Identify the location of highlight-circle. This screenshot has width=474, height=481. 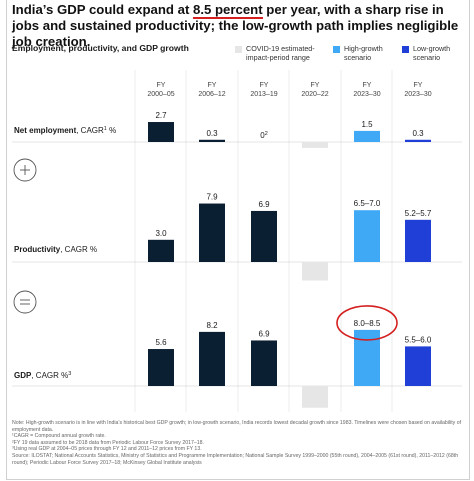
(367, 323).